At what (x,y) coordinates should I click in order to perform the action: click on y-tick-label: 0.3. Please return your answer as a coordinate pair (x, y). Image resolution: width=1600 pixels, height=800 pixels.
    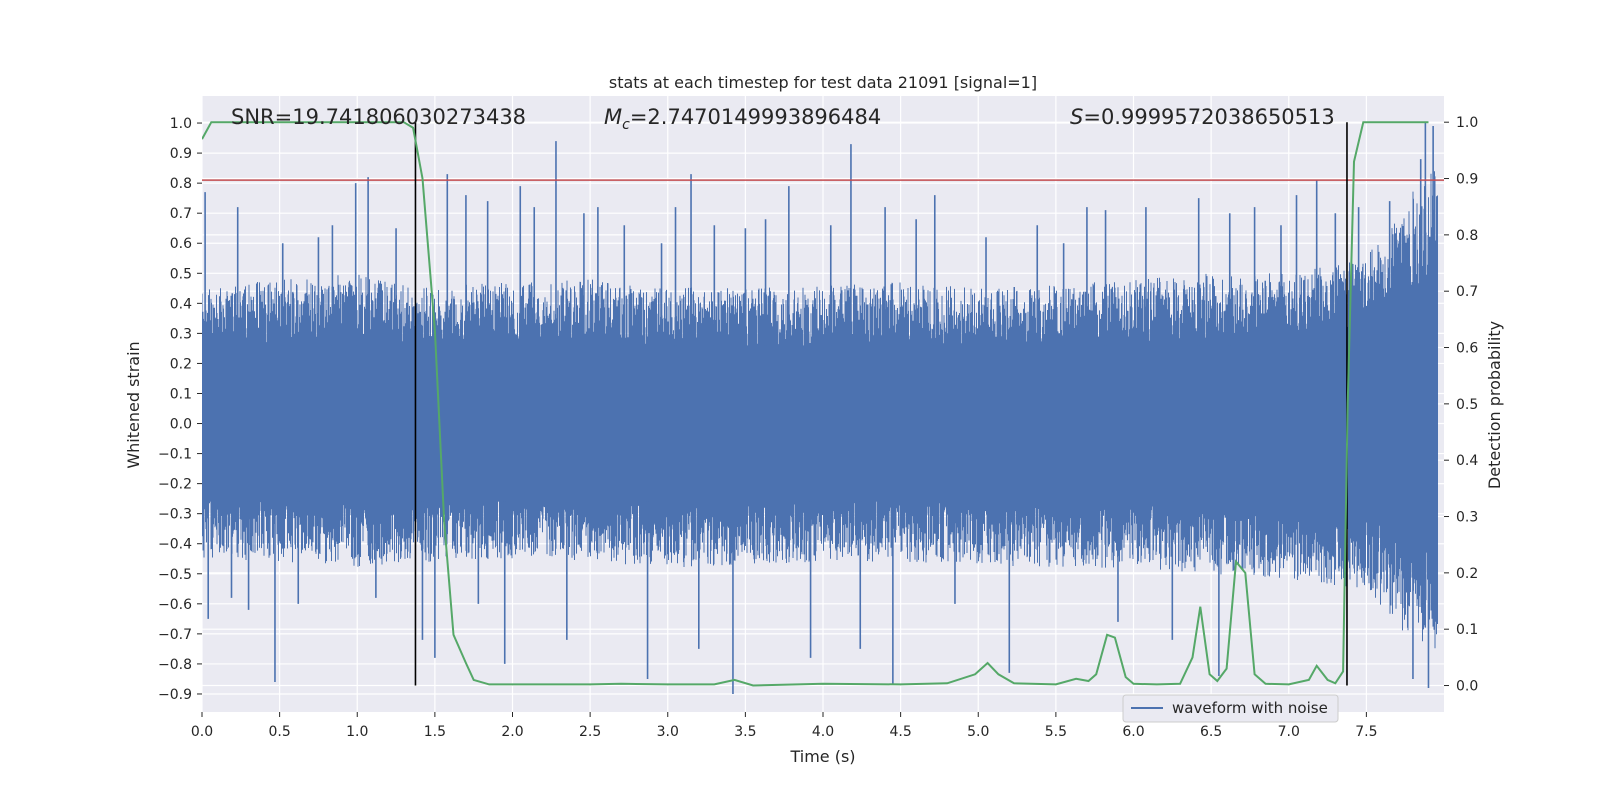
    Looking at the image, I should click on (181, 334).